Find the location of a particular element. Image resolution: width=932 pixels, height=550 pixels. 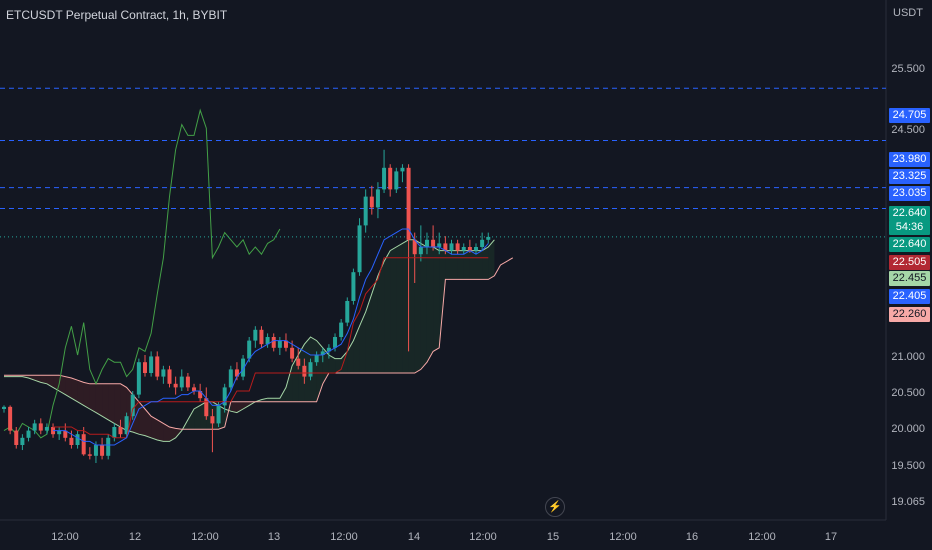

price-badge: 24.705 is located at coordinates (909, 115).